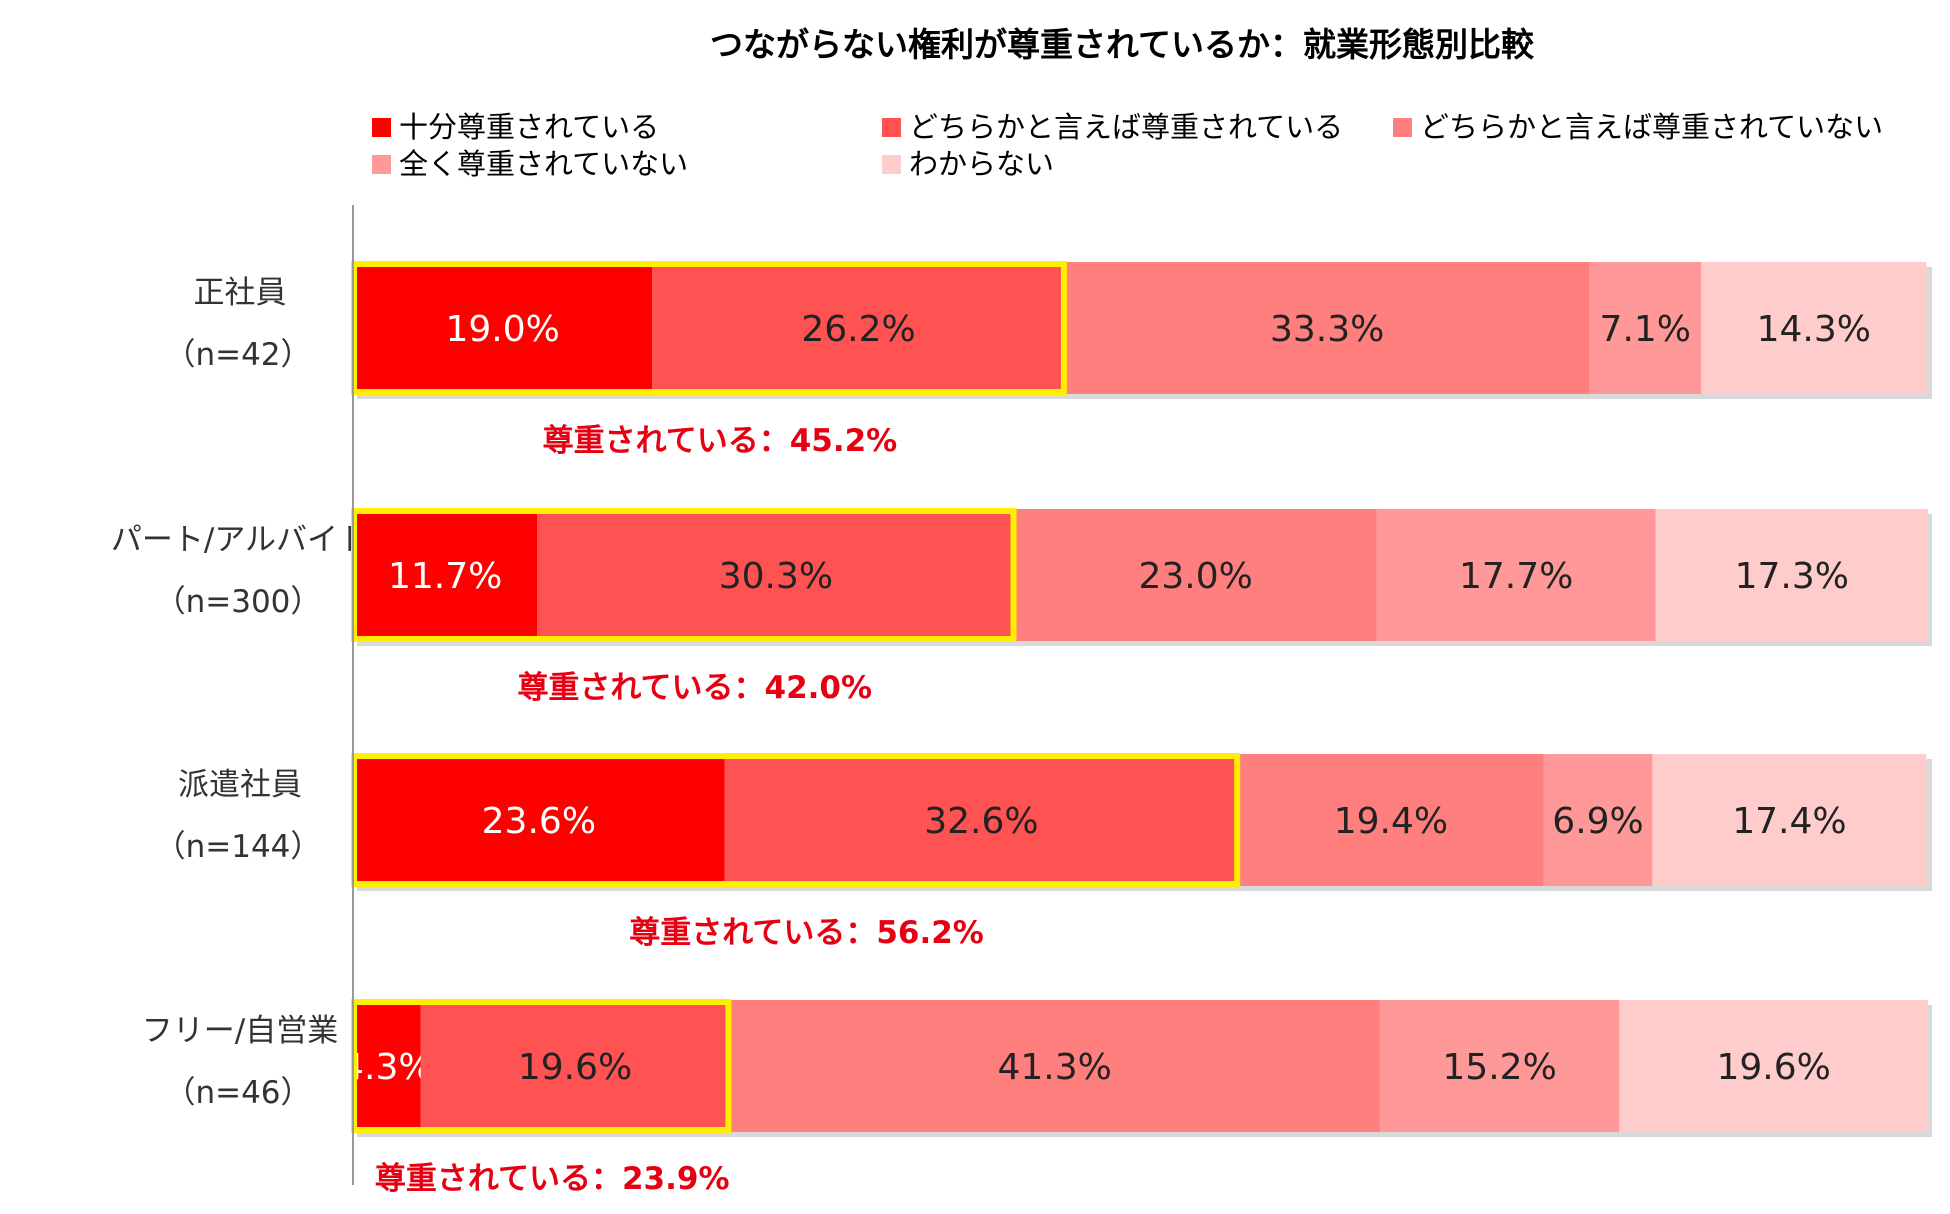 The height and width of the screenshot is (1214, 1950). I want to click on data-label: 19.4%, so click(1391, 821).